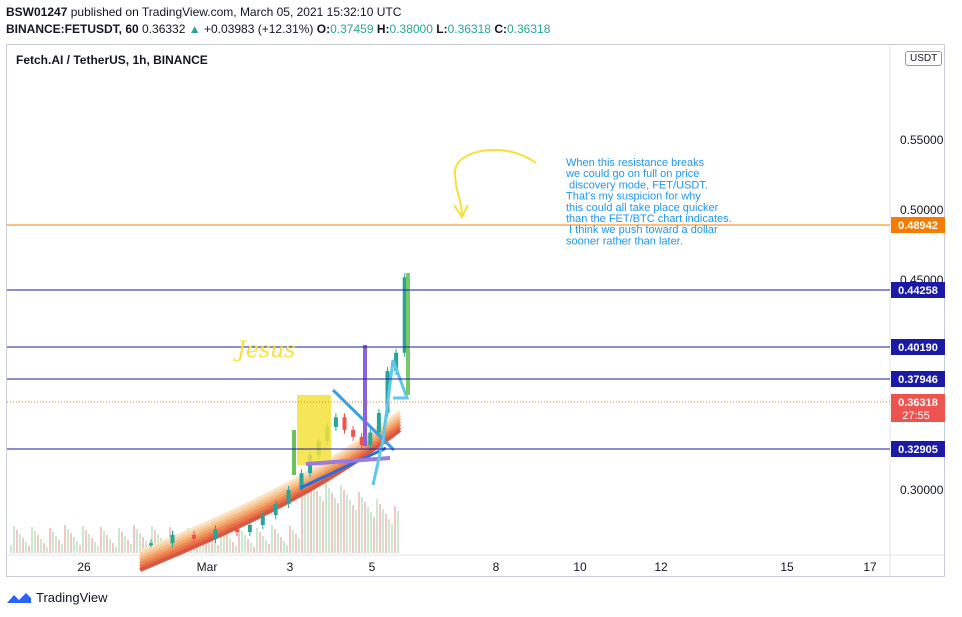 Image resolution: width=962 pixels, height=617 pixels. I want to click on purple-line, so click(348, 461).